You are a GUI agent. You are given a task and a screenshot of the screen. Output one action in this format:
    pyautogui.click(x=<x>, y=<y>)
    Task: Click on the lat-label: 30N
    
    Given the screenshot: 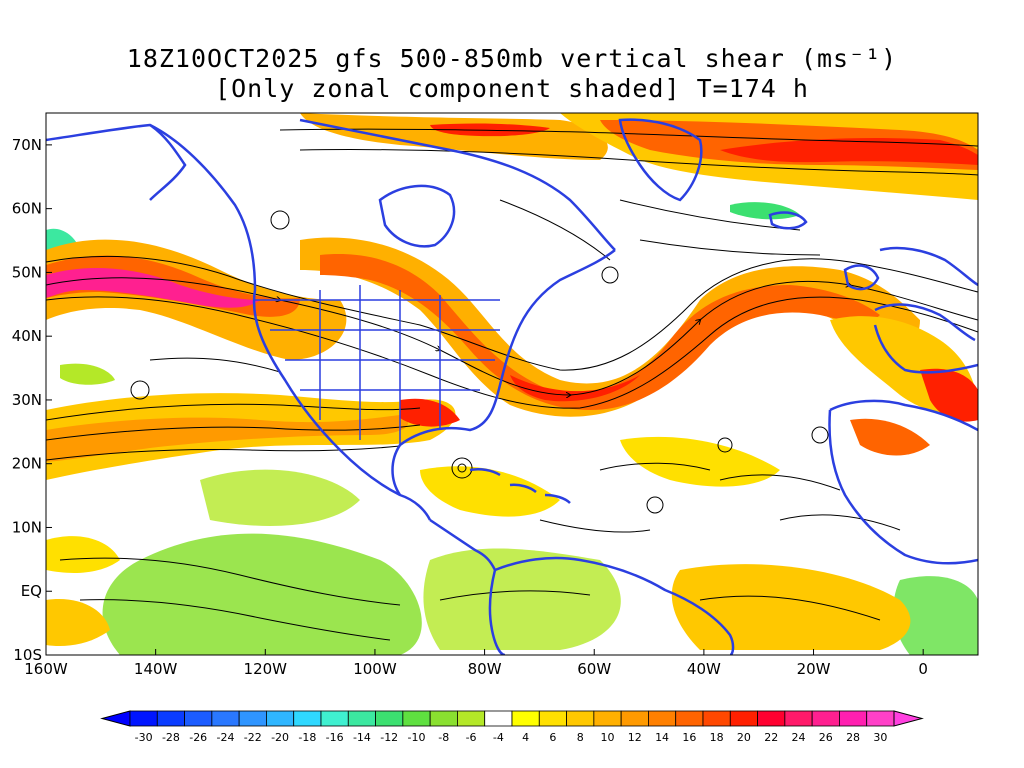 What is the action you would take?
    pyautogui.click(x=27, y=400)
    